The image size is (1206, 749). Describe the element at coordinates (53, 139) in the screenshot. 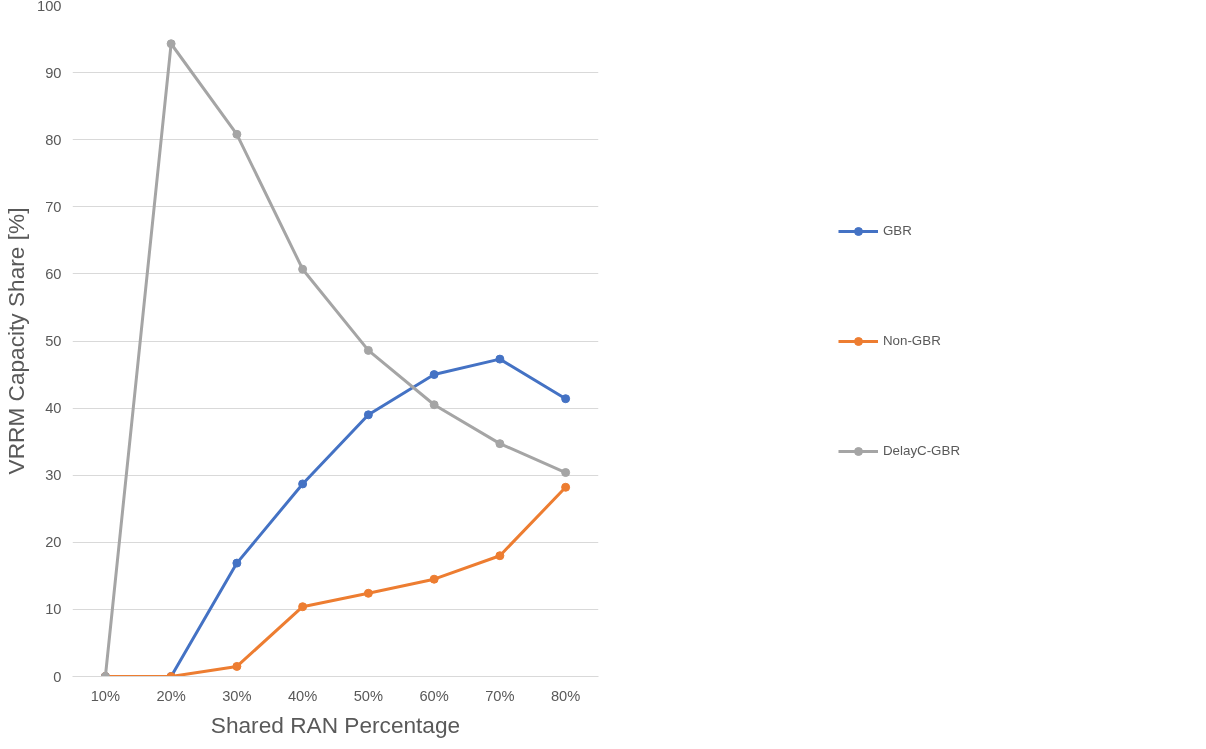

I see `y-tick-label: 80` at that location.